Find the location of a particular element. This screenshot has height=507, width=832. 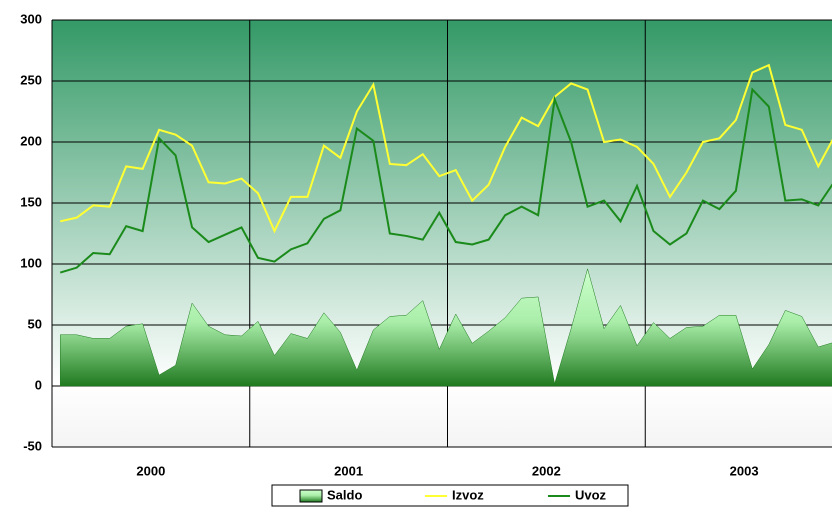

y-tick-label: 150 is located at coordinates (31, 201).